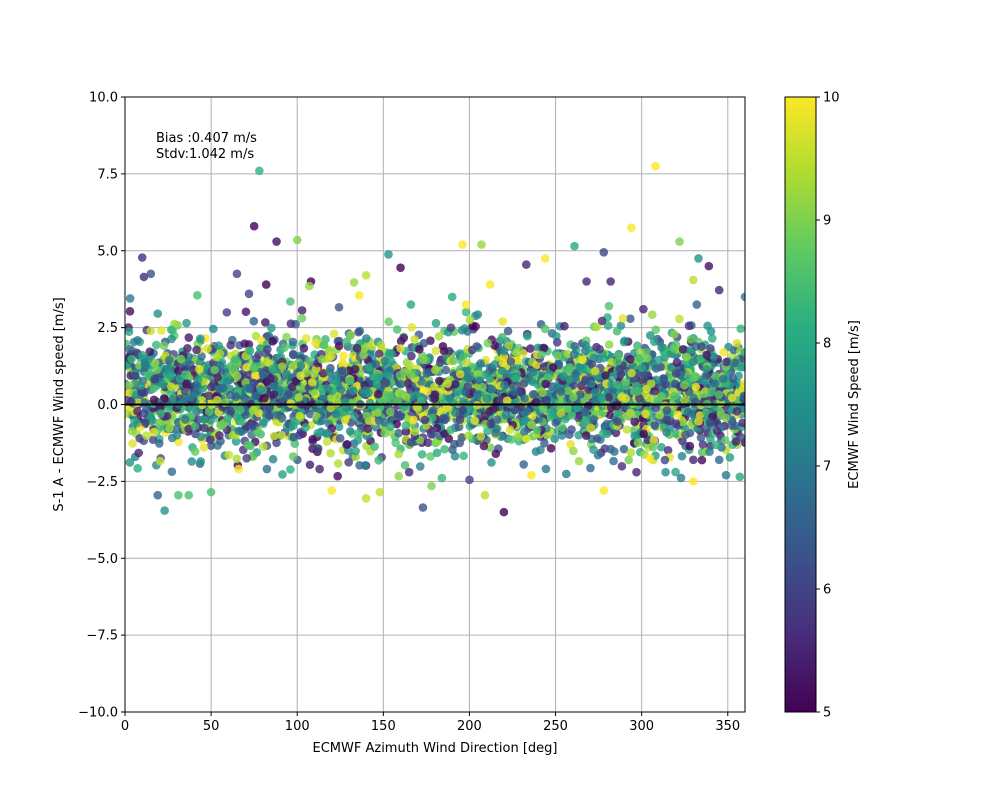 The width and height of the screenshot is (1000, 800). I want to click on x-tick-label: 0, so click(125, 726).